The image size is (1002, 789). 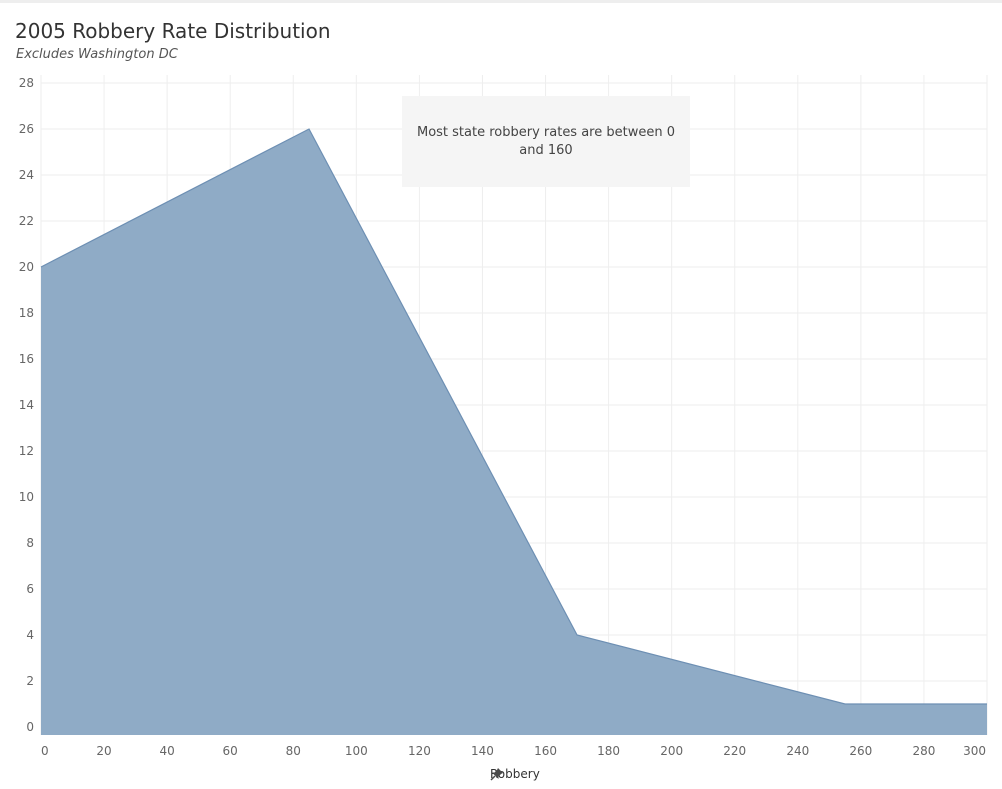 I want to click on y-tick-label: 16, so click(x=26, y=359).